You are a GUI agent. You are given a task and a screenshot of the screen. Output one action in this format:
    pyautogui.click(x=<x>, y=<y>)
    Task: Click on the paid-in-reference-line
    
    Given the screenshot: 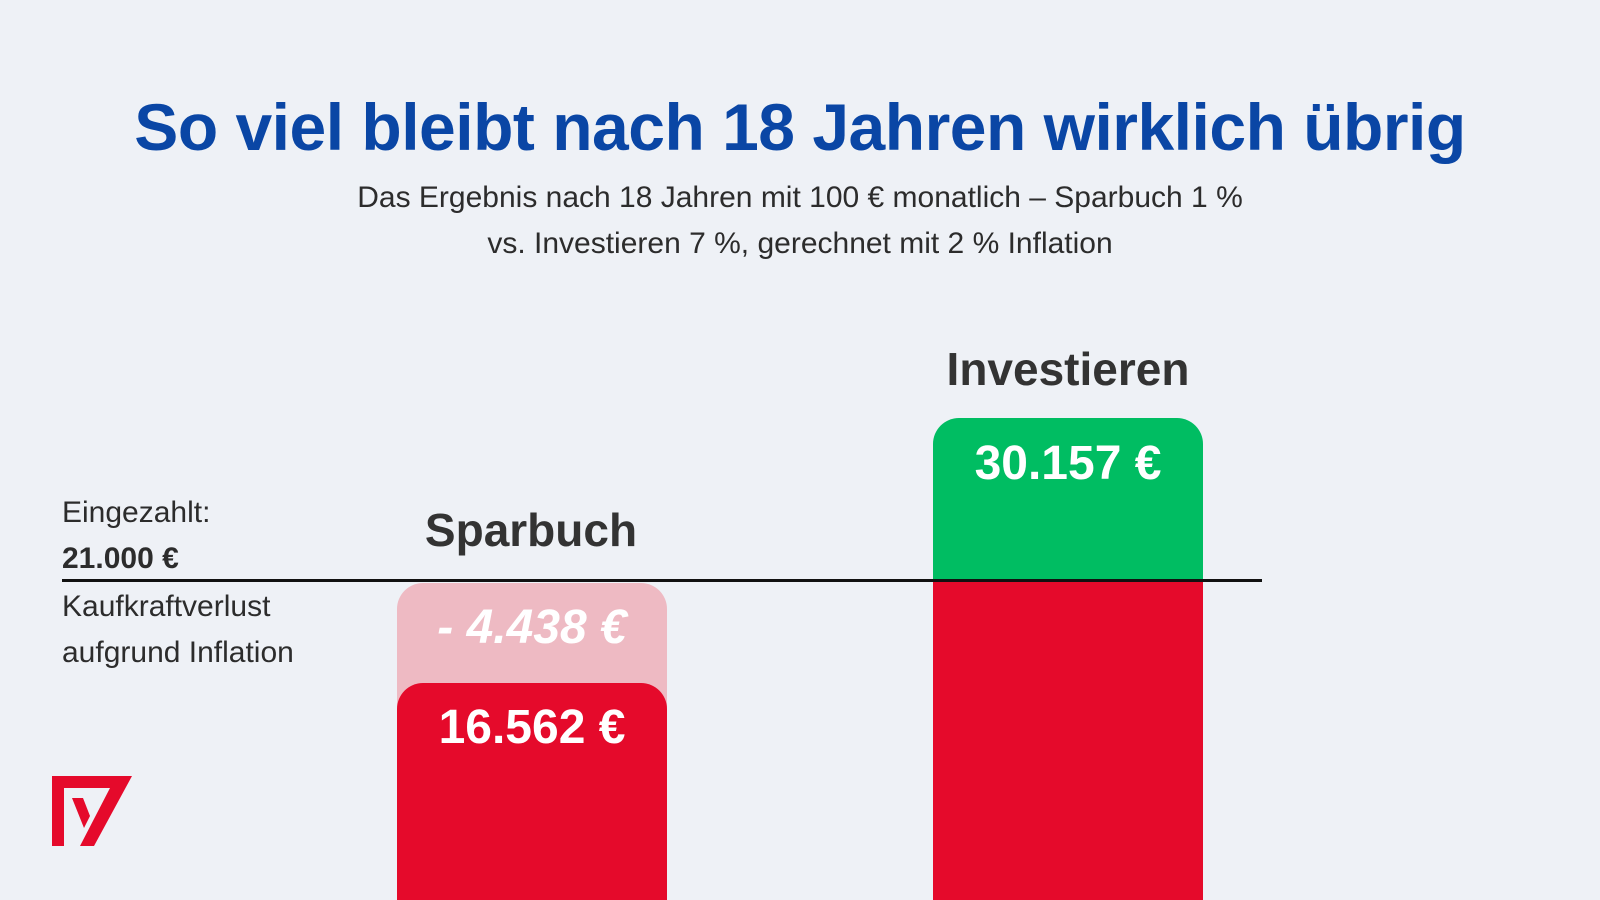 What is the action you would take?
    pyautogui.click(x=662, y=580)
    